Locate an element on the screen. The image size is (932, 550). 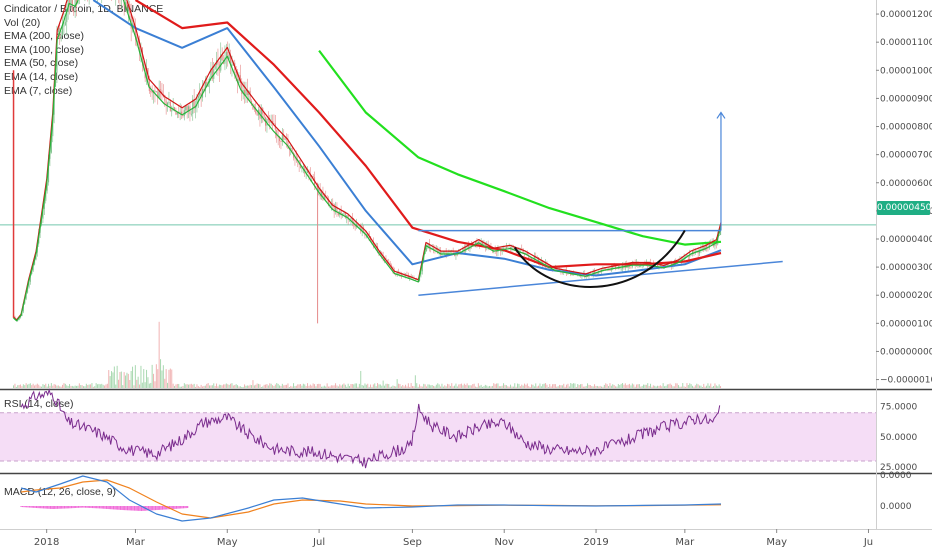
rsi-tick-label: 25.0000 is located at coordinates (898, 468).